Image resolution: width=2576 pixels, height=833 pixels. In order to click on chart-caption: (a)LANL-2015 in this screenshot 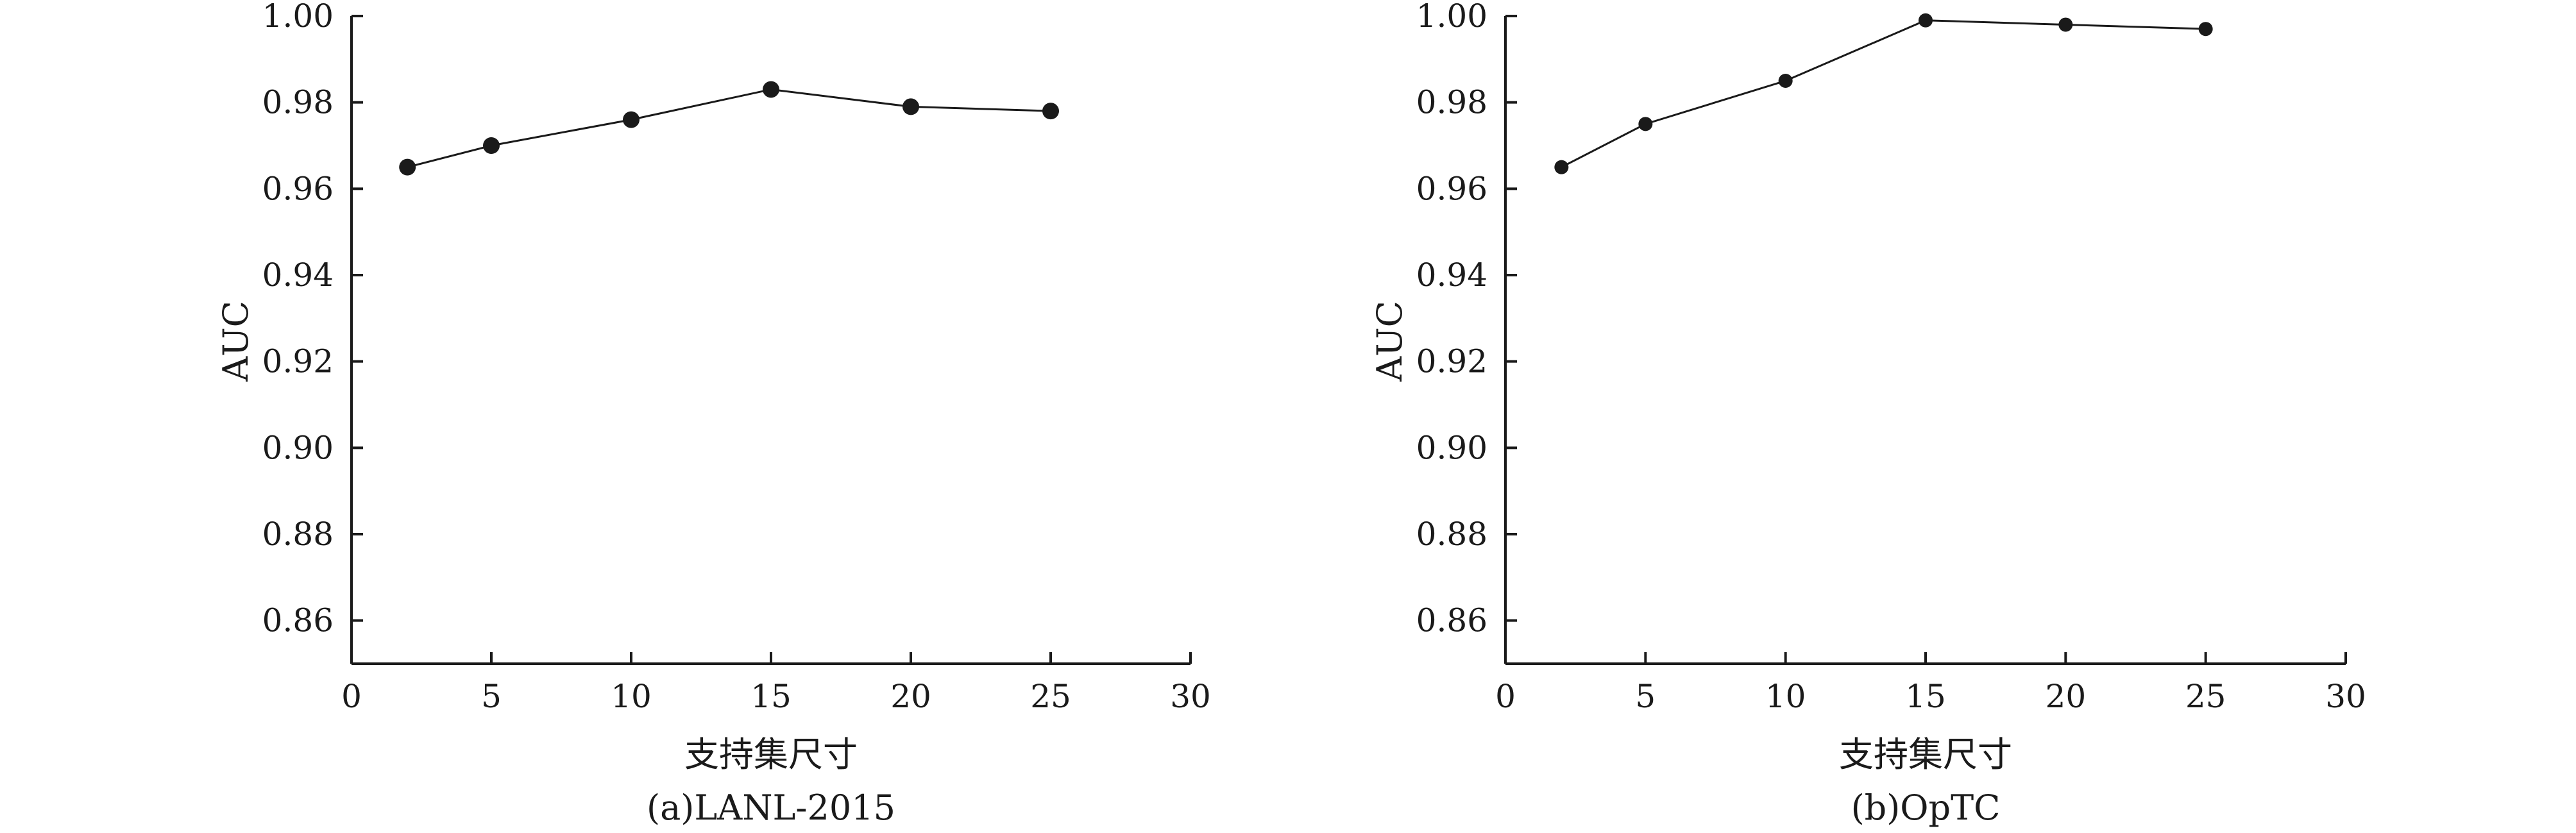, I will do `click(771, 807)`.